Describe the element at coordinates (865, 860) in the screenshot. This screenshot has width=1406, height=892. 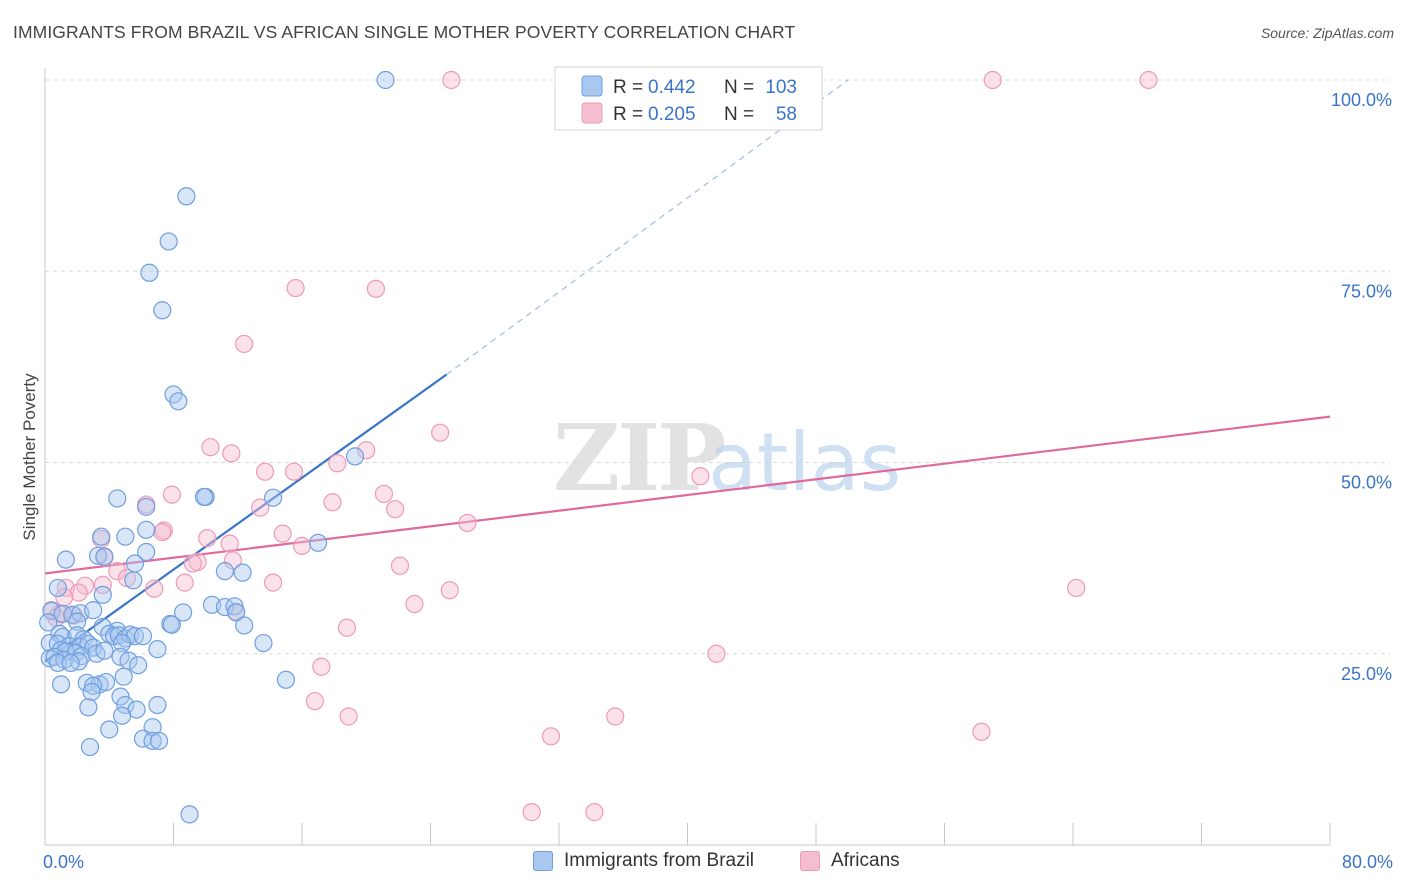
I see `legend-label-africans: Africans` at that location.